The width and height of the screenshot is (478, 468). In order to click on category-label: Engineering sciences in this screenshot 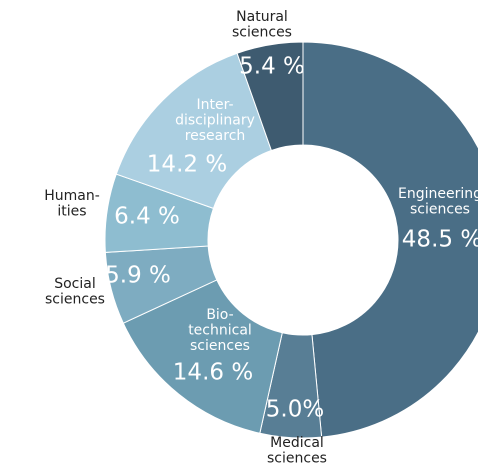, I will do `click(438, 202)`.